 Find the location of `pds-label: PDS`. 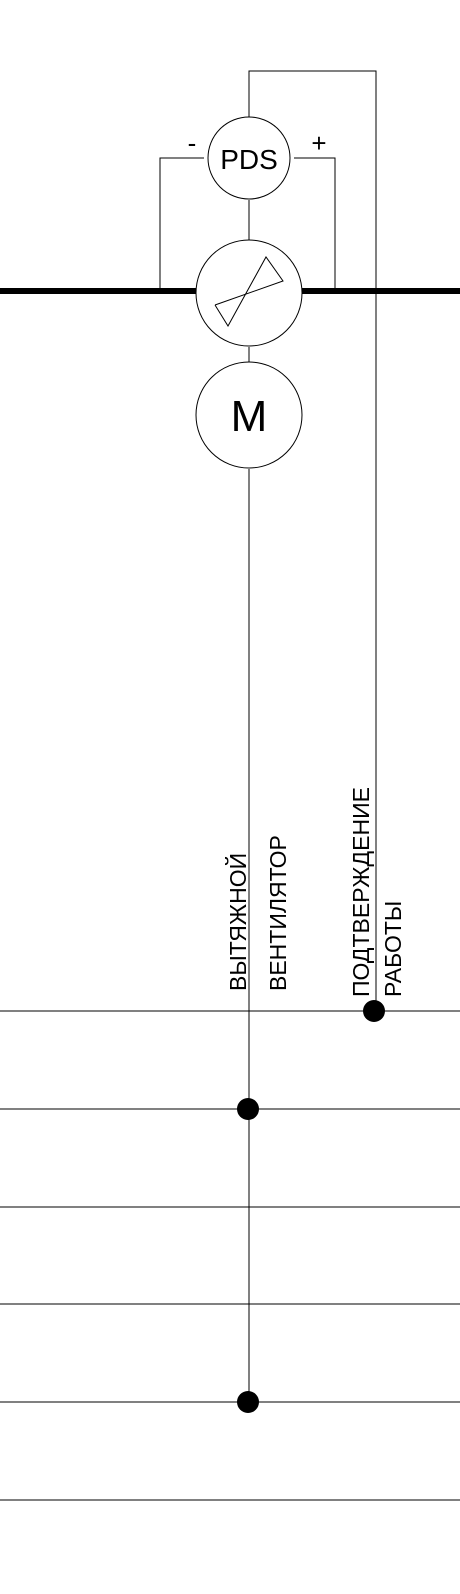

pds-label: PDS is located at coordinates (249, 159).